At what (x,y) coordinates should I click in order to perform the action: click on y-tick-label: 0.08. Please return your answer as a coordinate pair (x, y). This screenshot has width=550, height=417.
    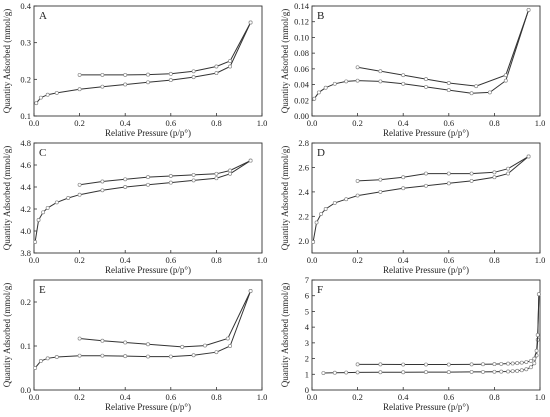
    Looking at the image, I should click on (301, 53).